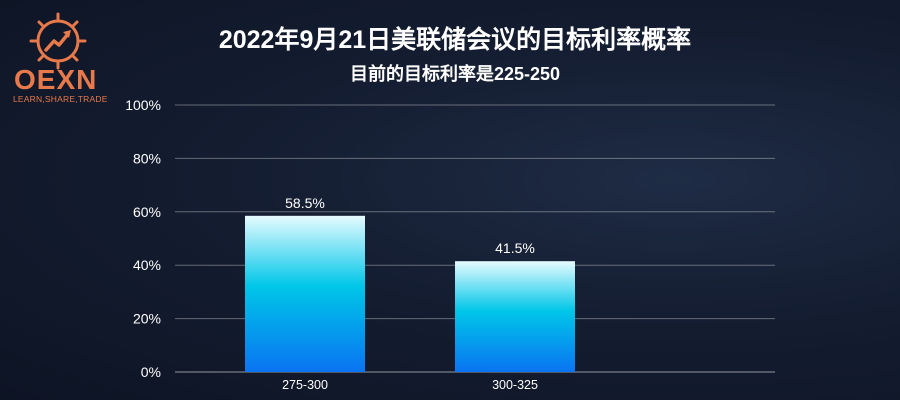 The width and height of the screenshot is (900, 400). I want to click on logo-wordmark: OEXN, so click(56, 79).